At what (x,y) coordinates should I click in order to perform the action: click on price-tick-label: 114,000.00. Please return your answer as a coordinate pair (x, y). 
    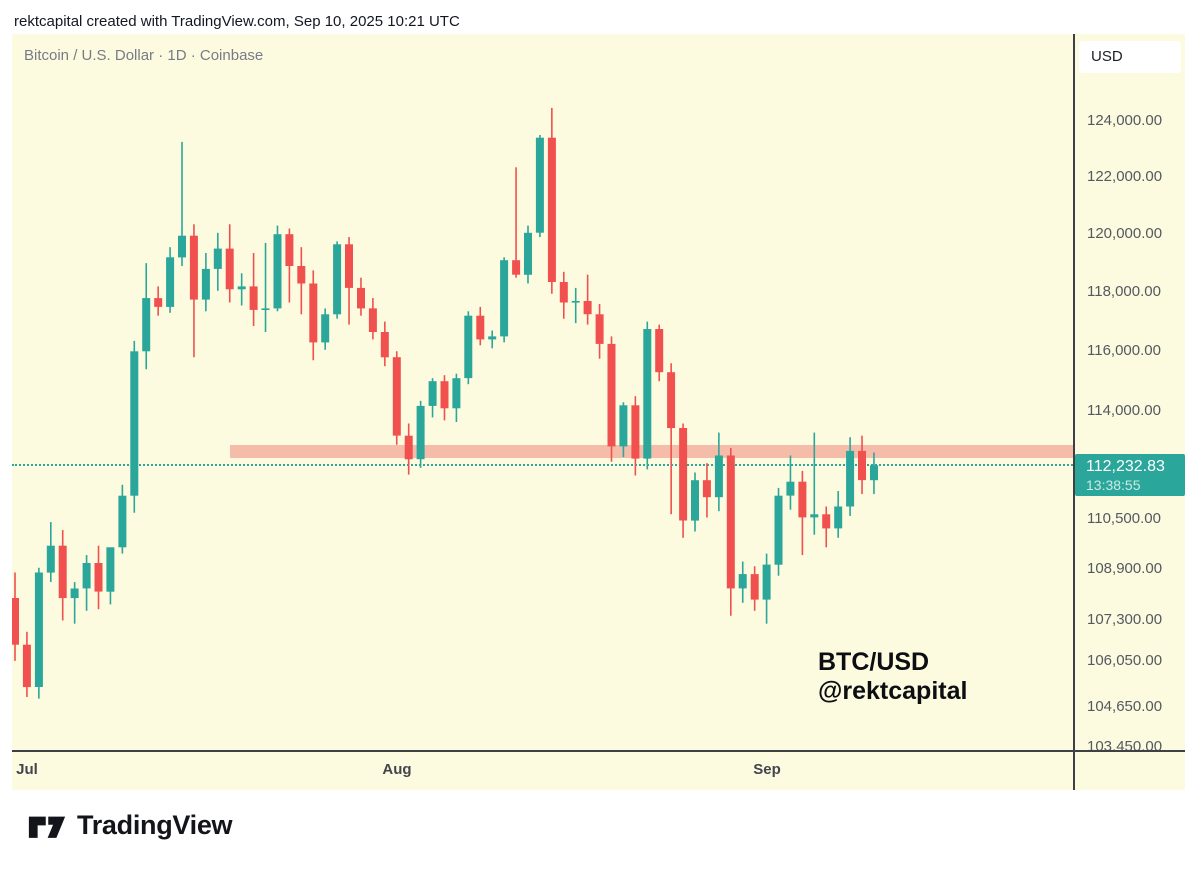
    Looking at the image, I should click on (1124, 410).